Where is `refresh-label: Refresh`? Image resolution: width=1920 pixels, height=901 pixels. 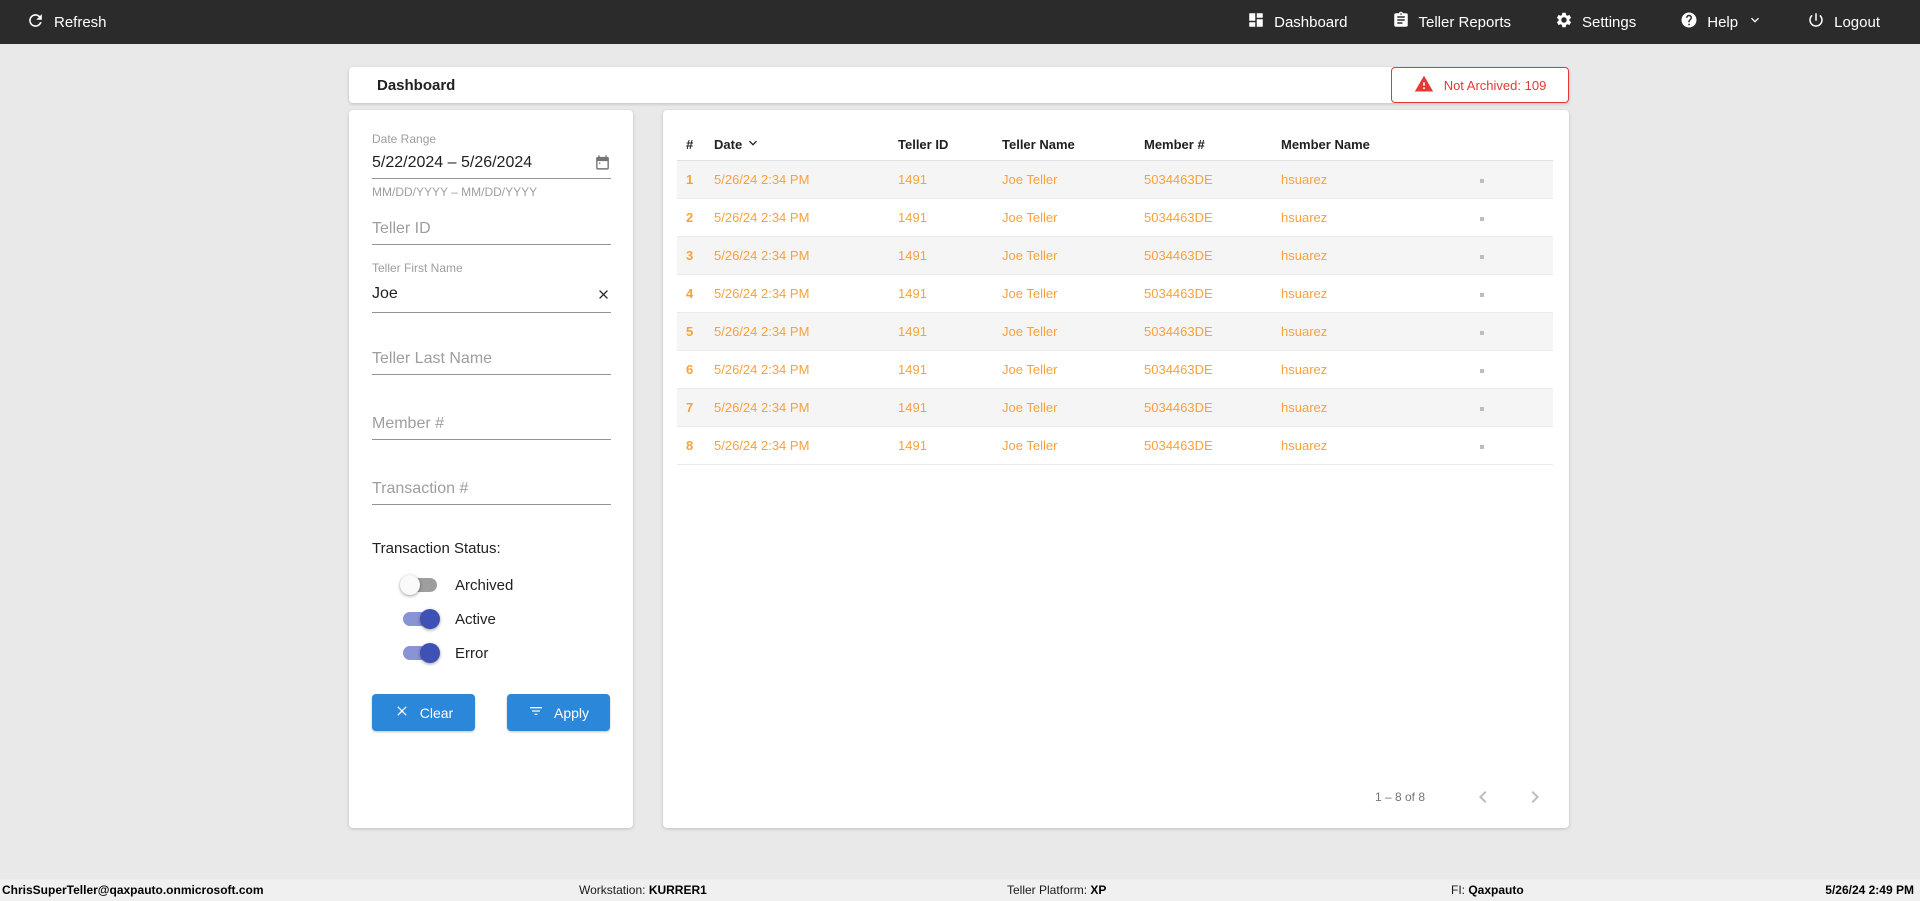
refresh-label: Refresh is located at coordinates (80, 22).